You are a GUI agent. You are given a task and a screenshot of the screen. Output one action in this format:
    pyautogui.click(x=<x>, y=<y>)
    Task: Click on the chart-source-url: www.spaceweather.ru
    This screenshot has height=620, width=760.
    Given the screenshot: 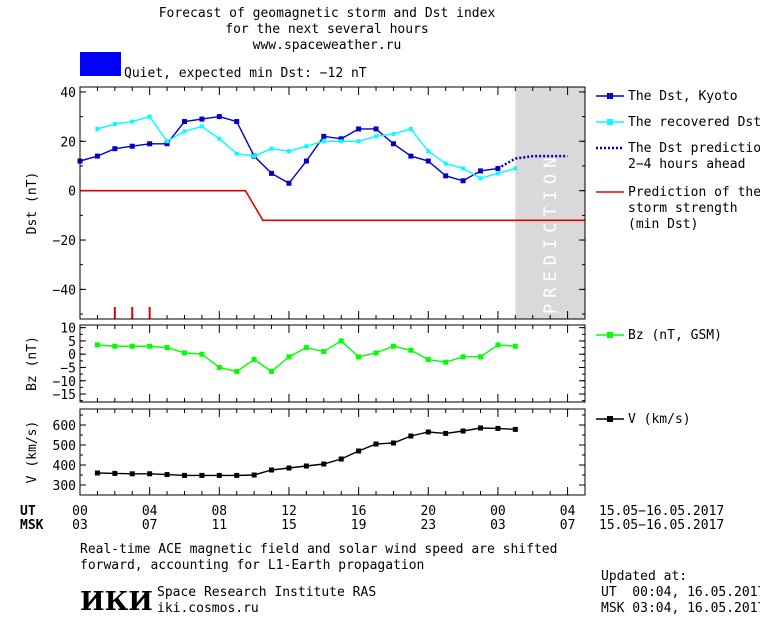 What is the action you would take?
    pyautogui.click(x=327, y=45)
    